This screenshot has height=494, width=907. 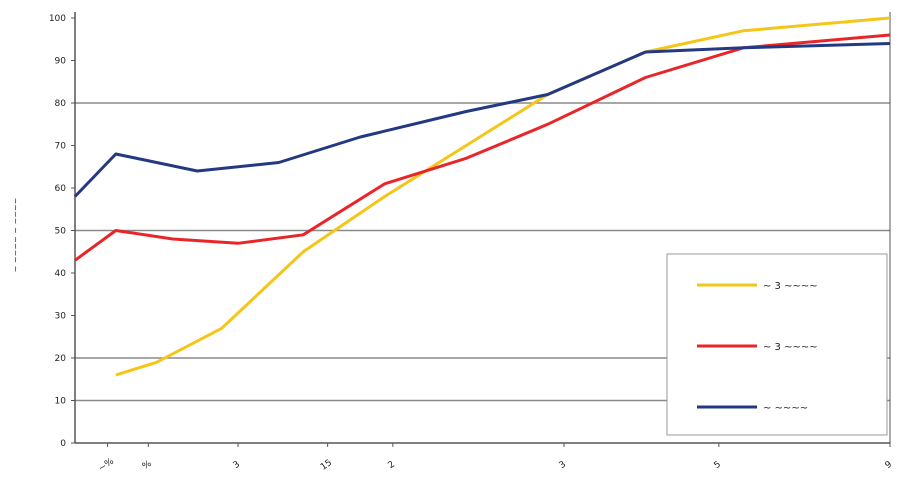 I want to click on legend: ~ 3 ~~~~ ~ 3 ~~~~ ~ ~~~~, so click(x=777, y=344).